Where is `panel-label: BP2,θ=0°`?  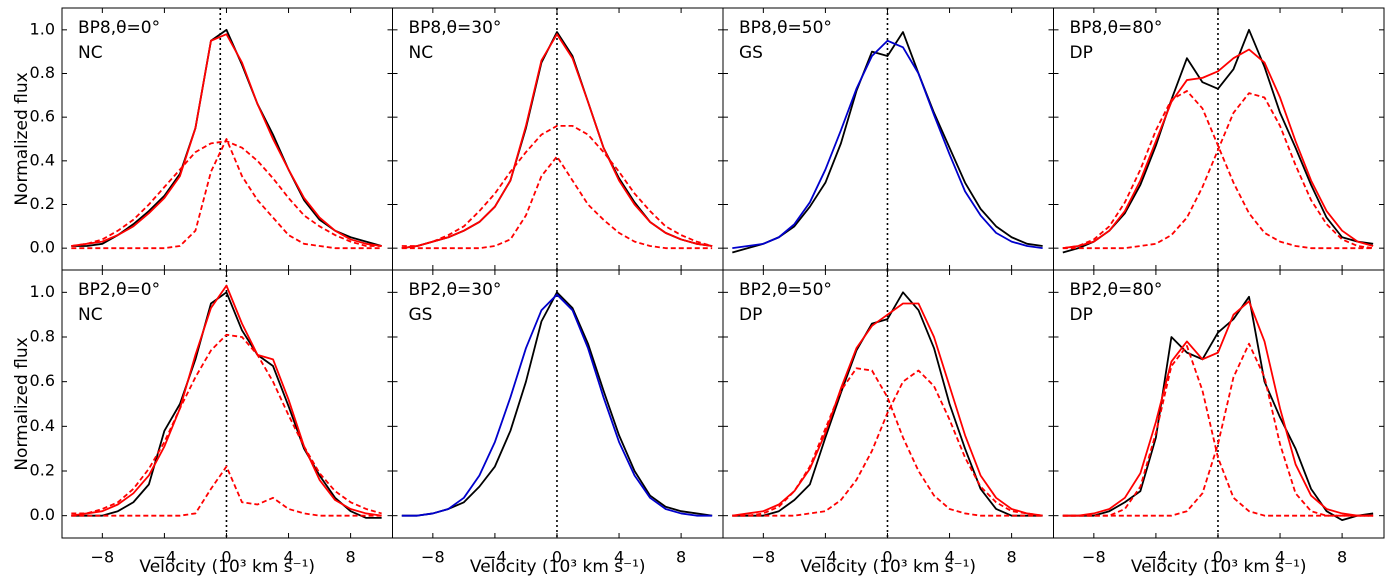
panel-label: BP2,θ=0° is located at coordinates (119, 290).